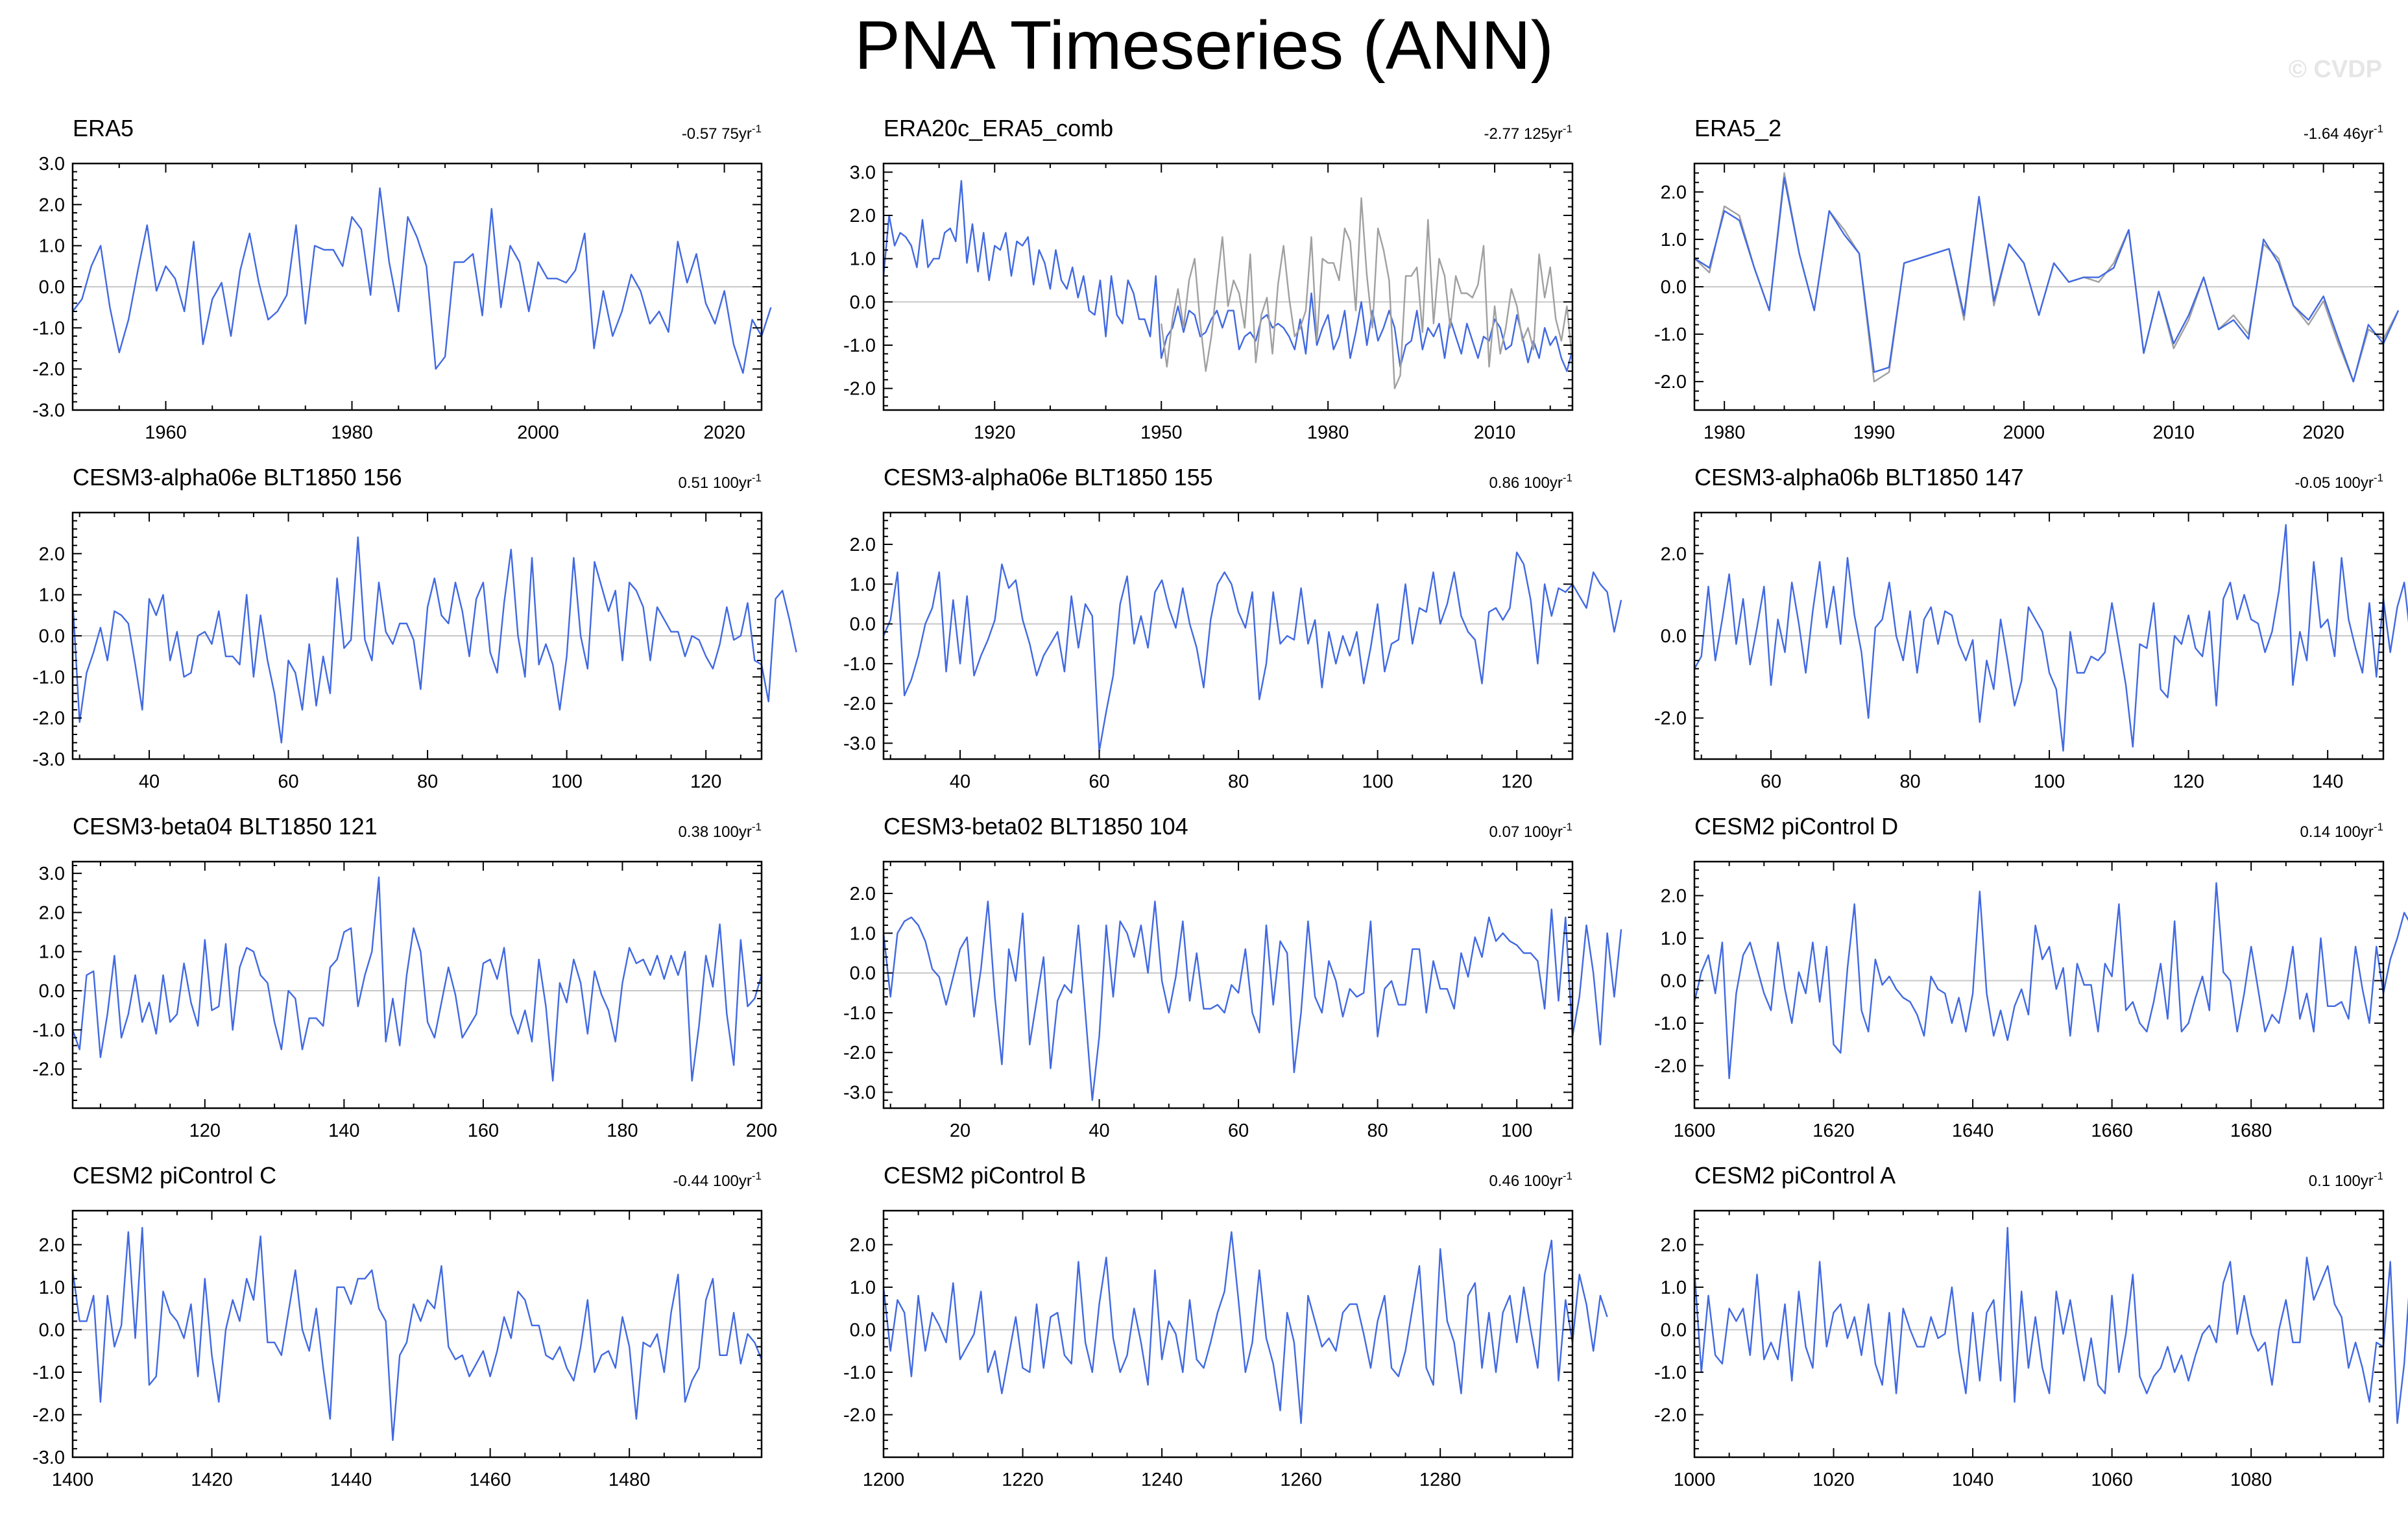 The height and width of the screenshot is (1526, 2408). I want to click on panel-title: CESM3-beta04 BLT1850 121, so click(225, 827).